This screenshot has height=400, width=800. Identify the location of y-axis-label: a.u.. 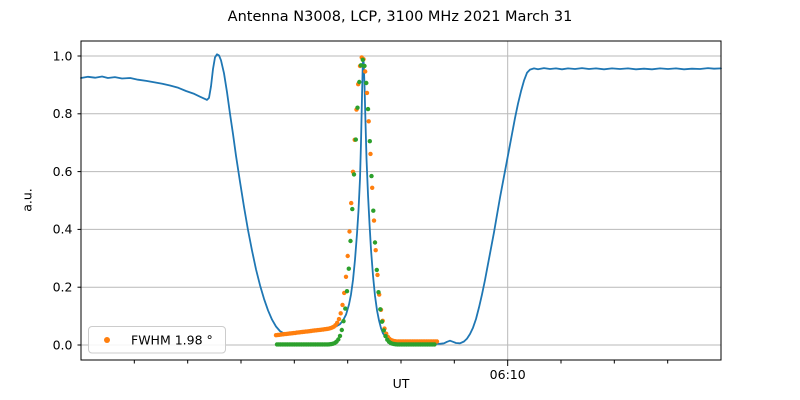
(27, 200).